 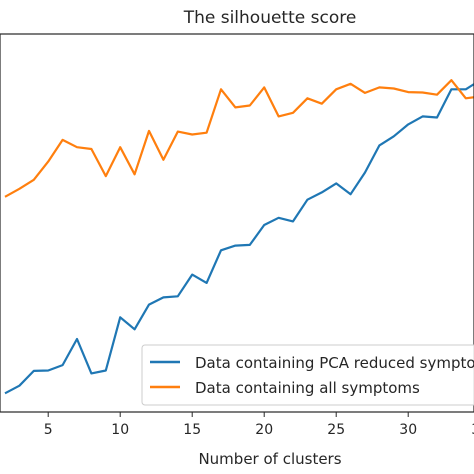 I want to click on legend-label-all: Data containing all symptoms, so click(x=307, y=388).